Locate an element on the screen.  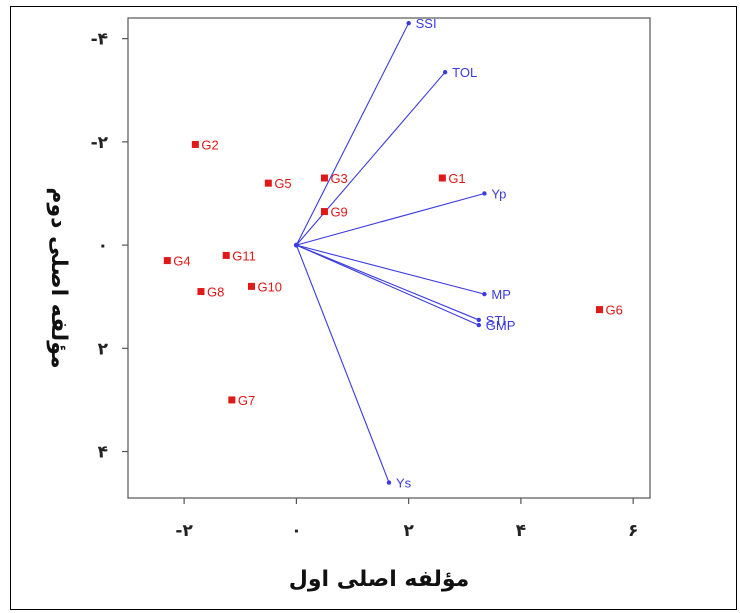
vector-origin is located at coordinates (296, 245).